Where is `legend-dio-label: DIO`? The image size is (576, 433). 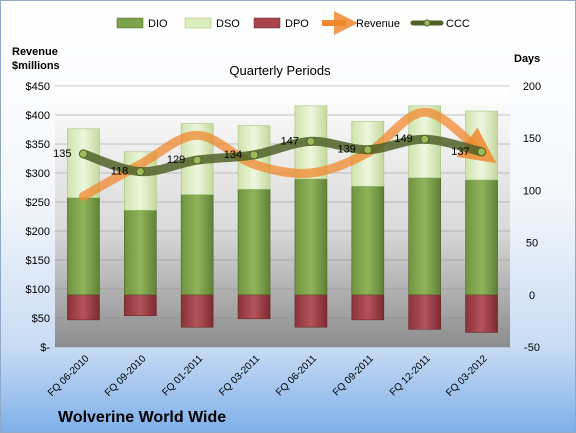 legend-dio-label: DIO is located at coordinates (158, 24).